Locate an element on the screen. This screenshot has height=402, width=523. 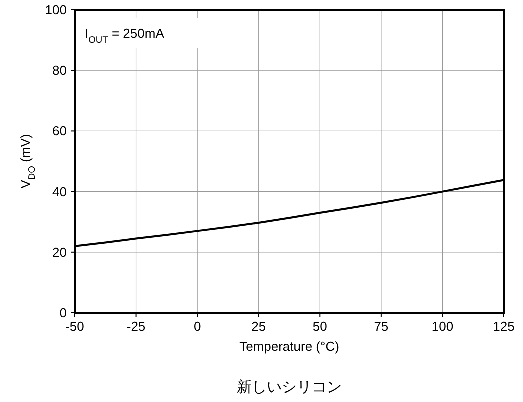
text: 新しいシリコン is located at coordinates (289, 387).